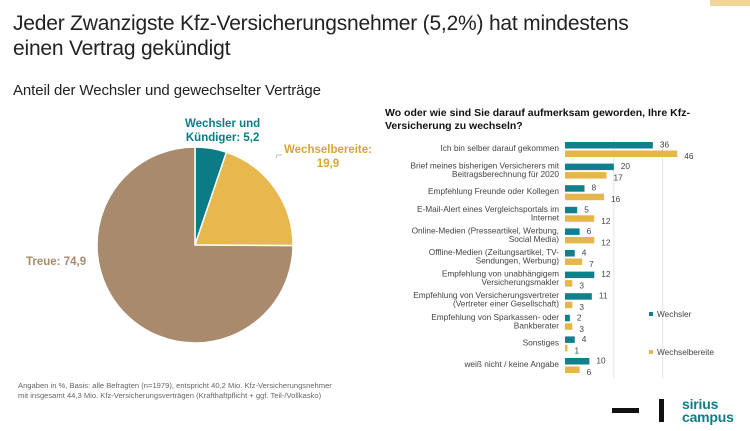 This screenshot has height=431, width=750. I want to click on pie-label-wechsler: Wechsler und Kündiger: 5,2, so click(222, 131).